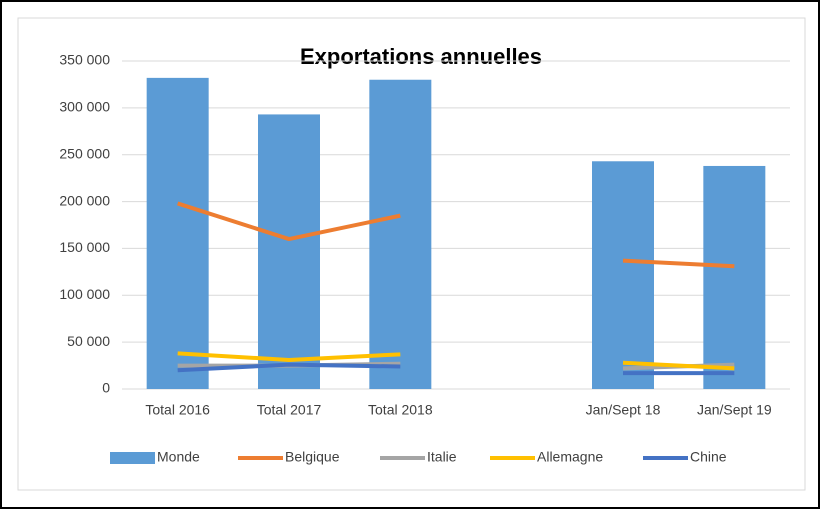  Describe the element at coordinates (84, 200) in the screenshot. I see `y-tick-label: 200 000` at that location.